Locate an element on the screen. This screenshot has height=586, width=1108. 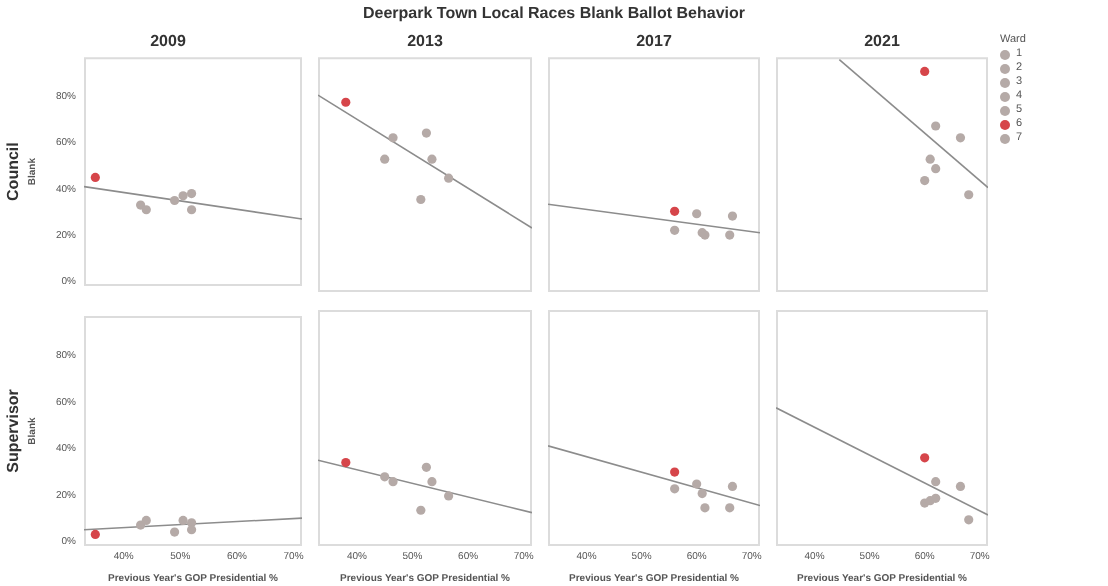
chart-title: 2017 is located at coordinates (654, 41).